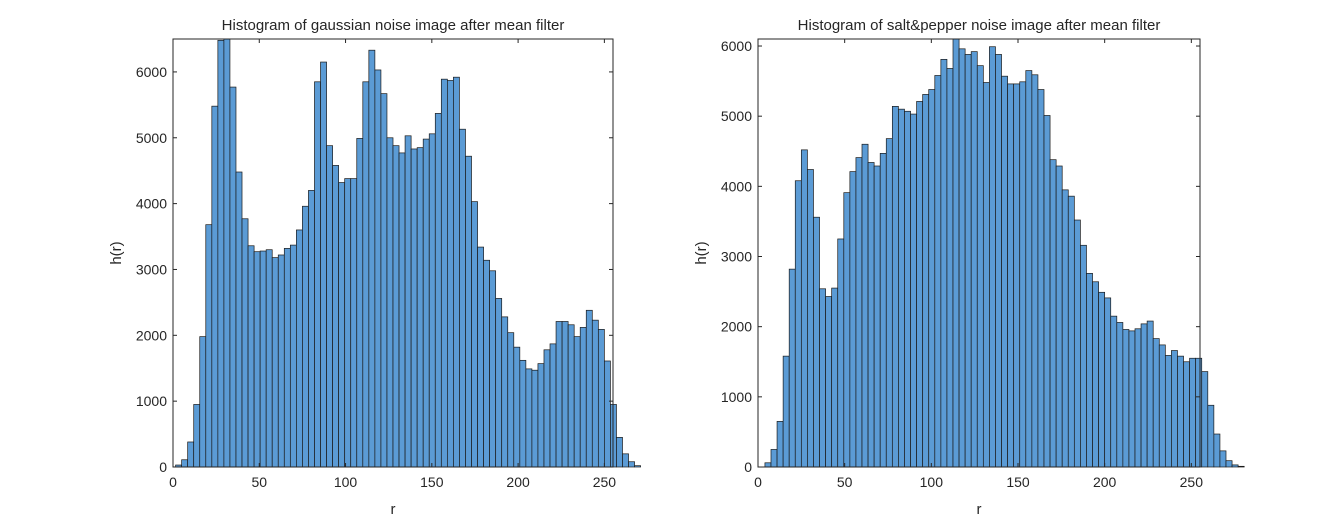  I want to click on x-tick-label: 200, so click(1105, 482).